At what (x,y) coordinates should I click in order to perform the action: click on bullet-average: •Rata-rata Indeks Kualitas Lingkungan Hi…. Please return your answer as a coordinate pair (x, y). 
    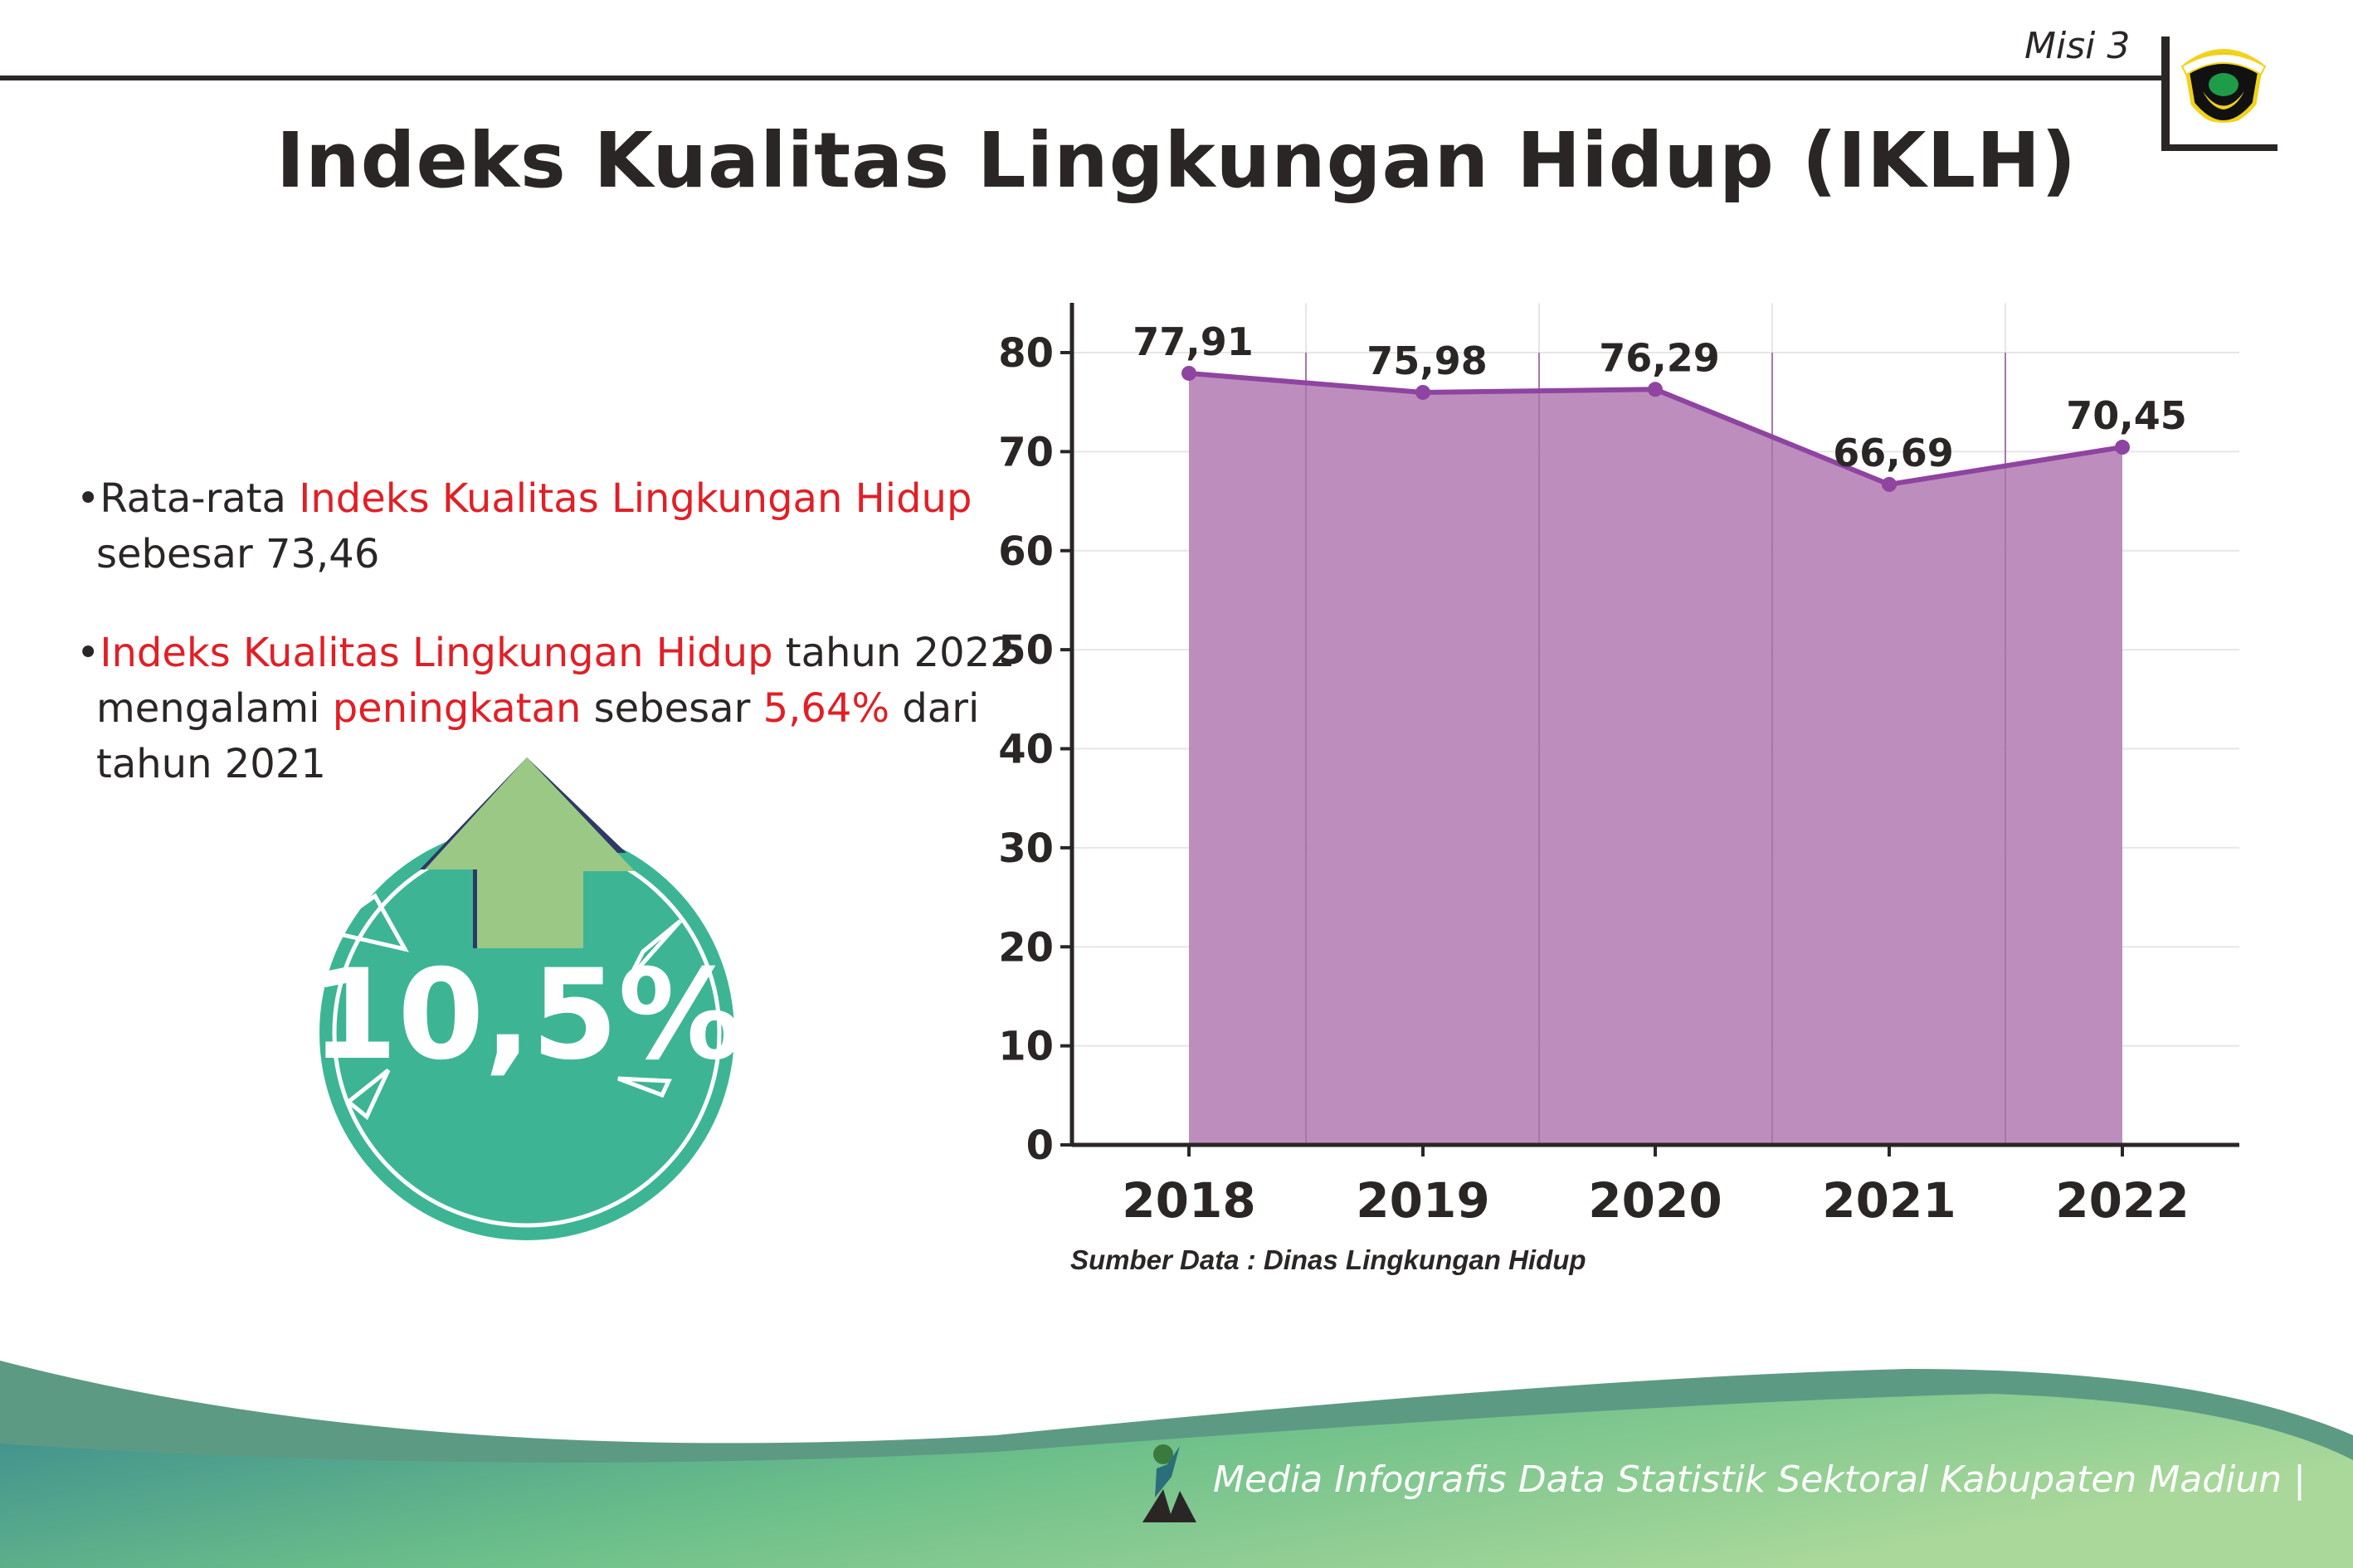
    Looking at the image, I should click on (524, 526).